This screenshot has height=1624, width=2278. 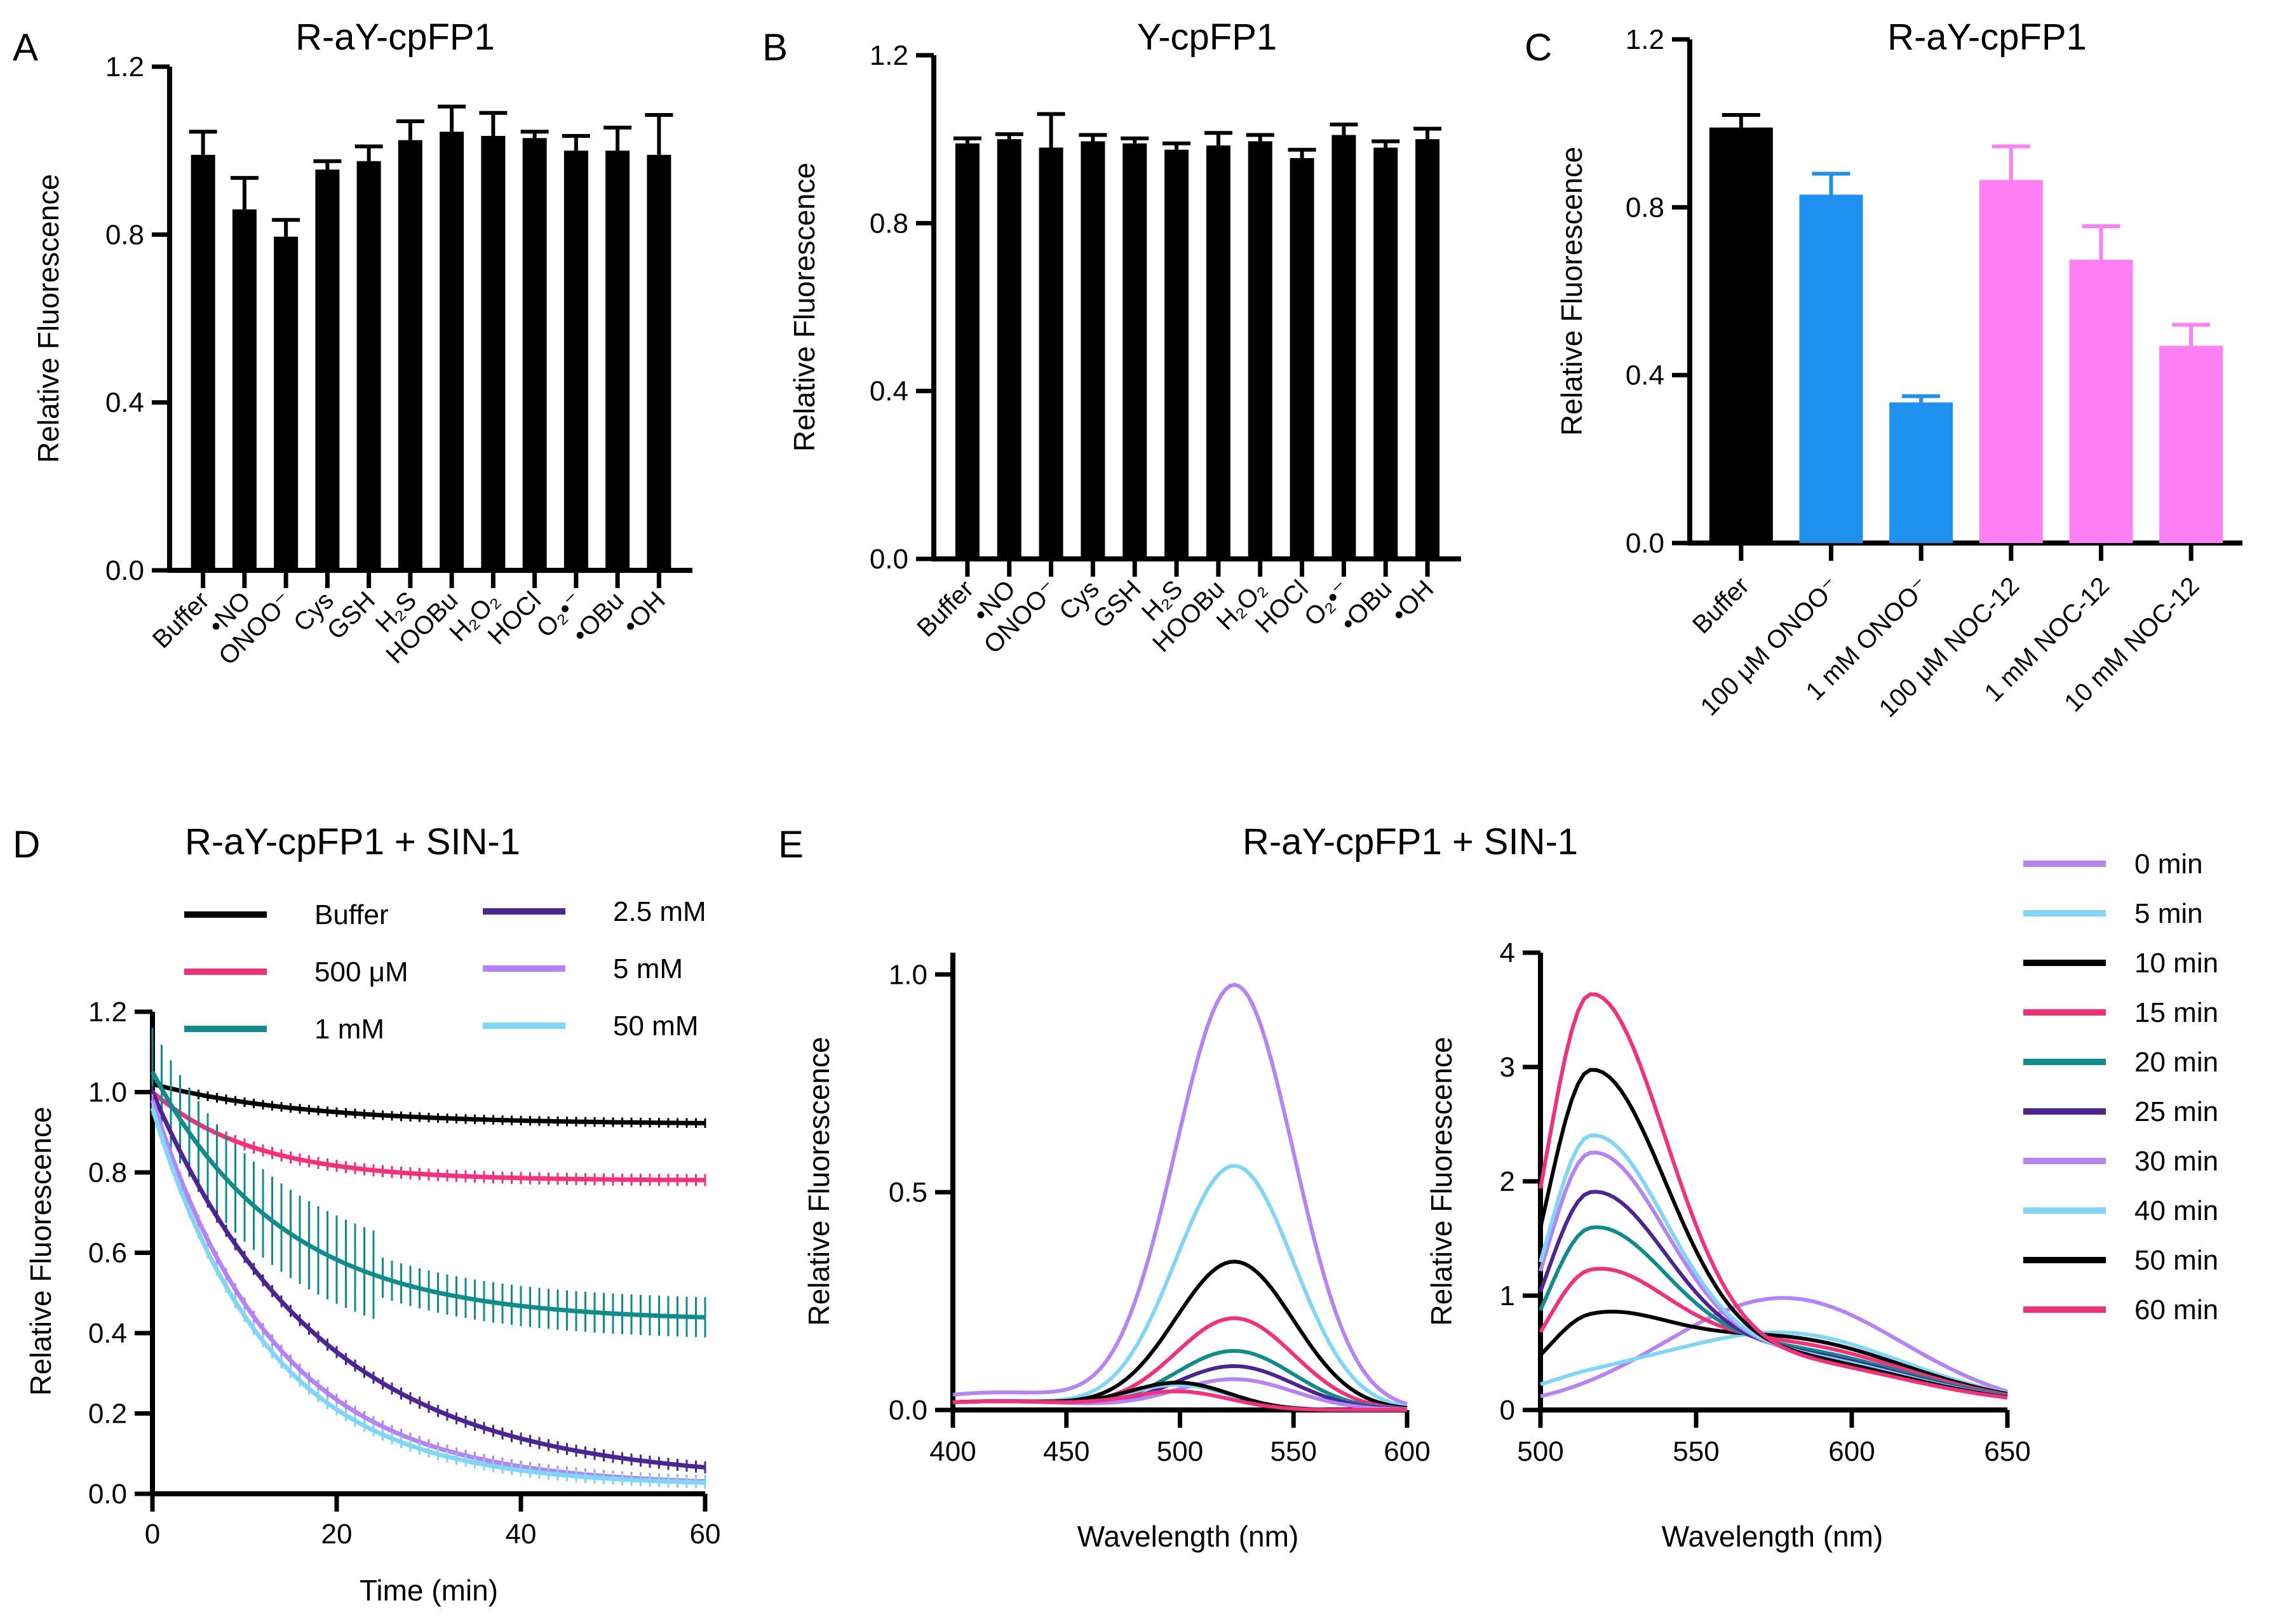 I want to click on legend-label: 10 min, so click(x=2176, y=963).